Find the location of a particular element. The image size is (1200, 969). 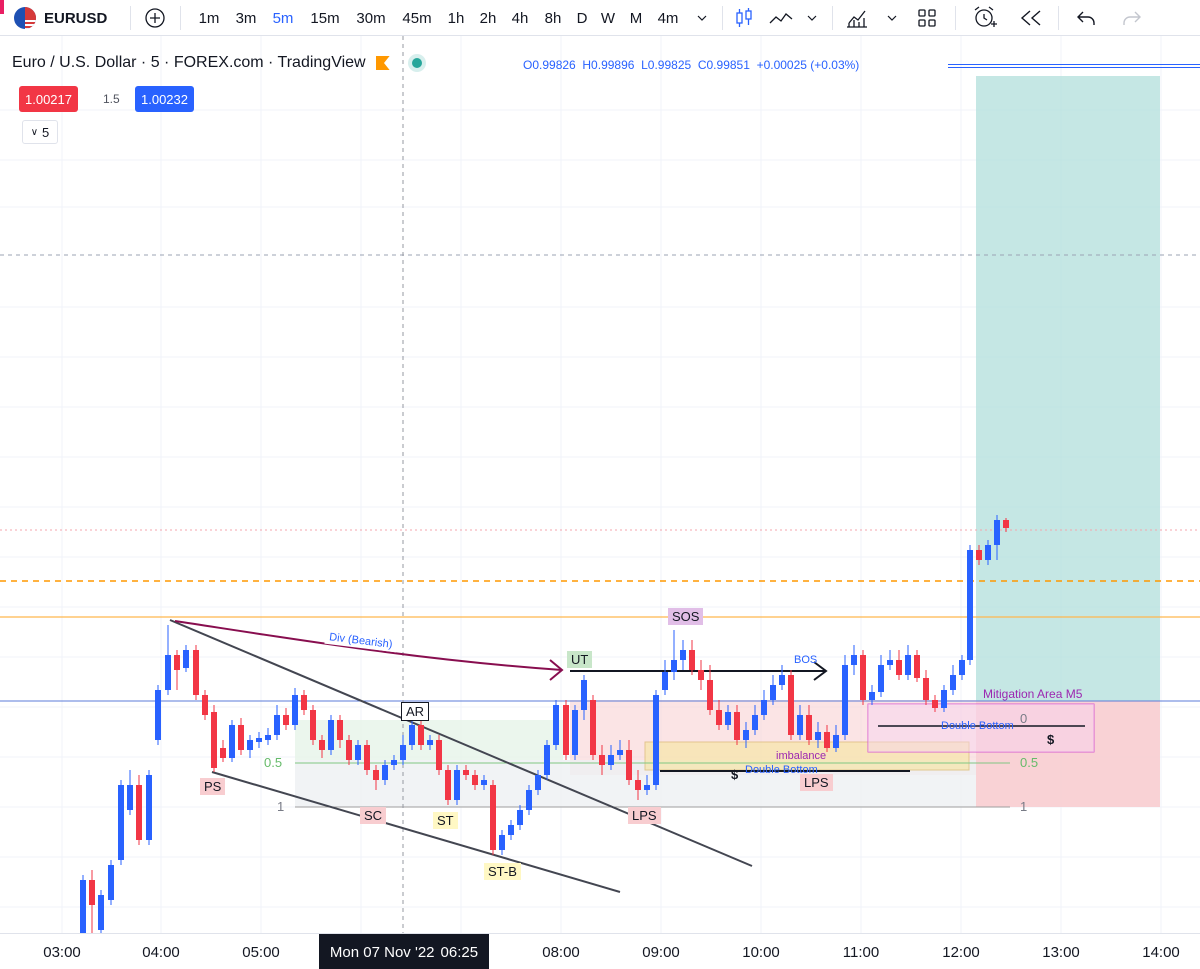

indicators-button is located at coordinates (857, 18).